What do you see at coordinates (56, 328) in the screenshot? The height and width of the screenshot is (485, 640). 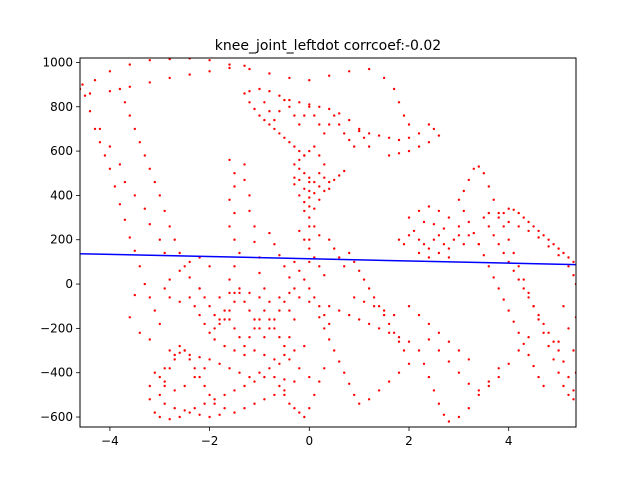 I see `y-tick-label: −200` at bounding box center [56, 328].